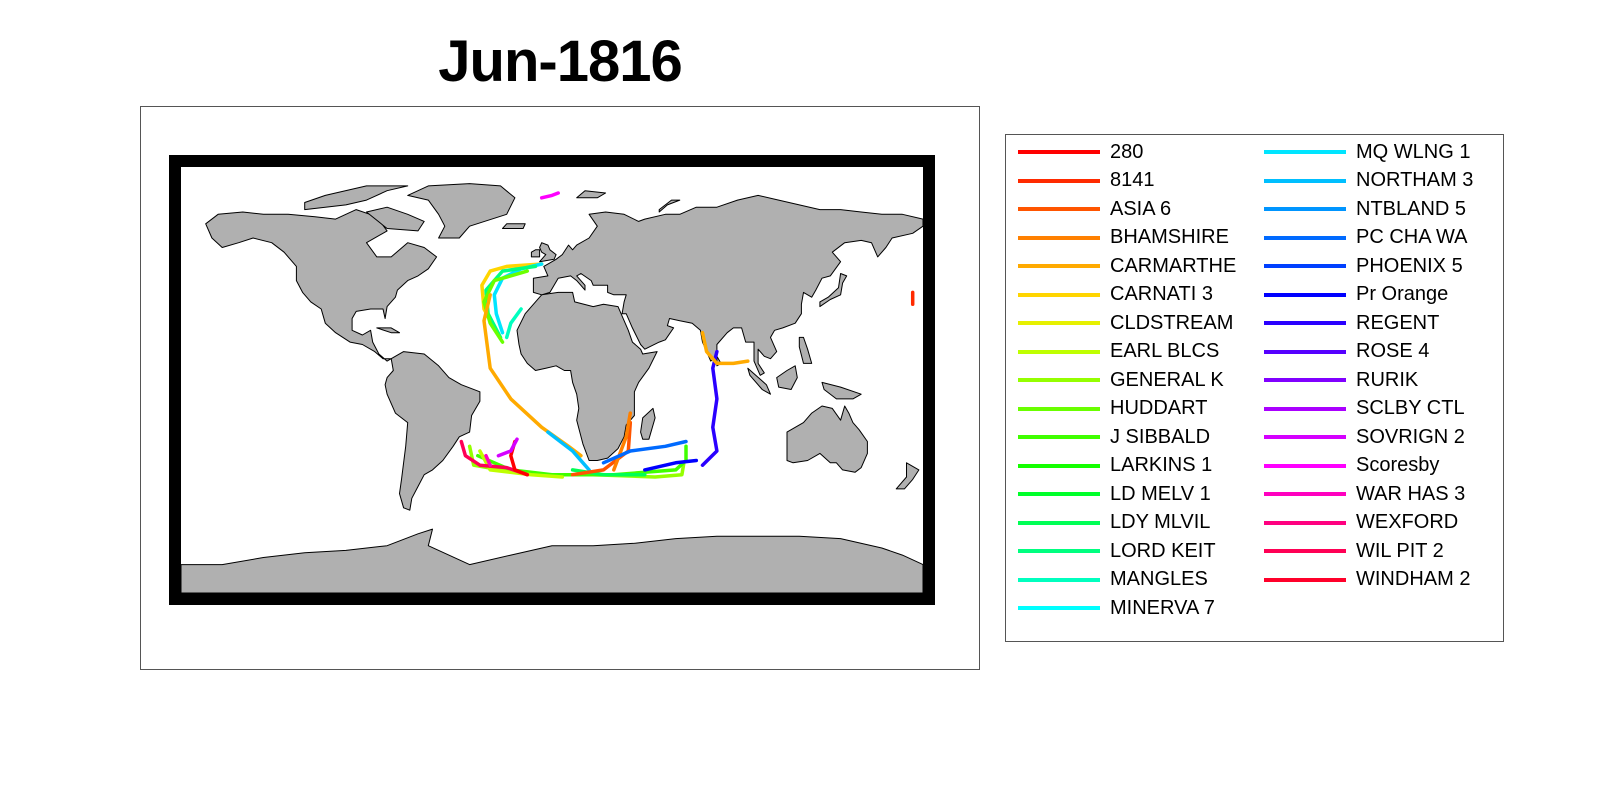 This screenshot has width=1600, height=800. Describe the element at coordinates (1368, 180) in the screenshot. I see `legend-entry: NORTHAM 3` at that location.